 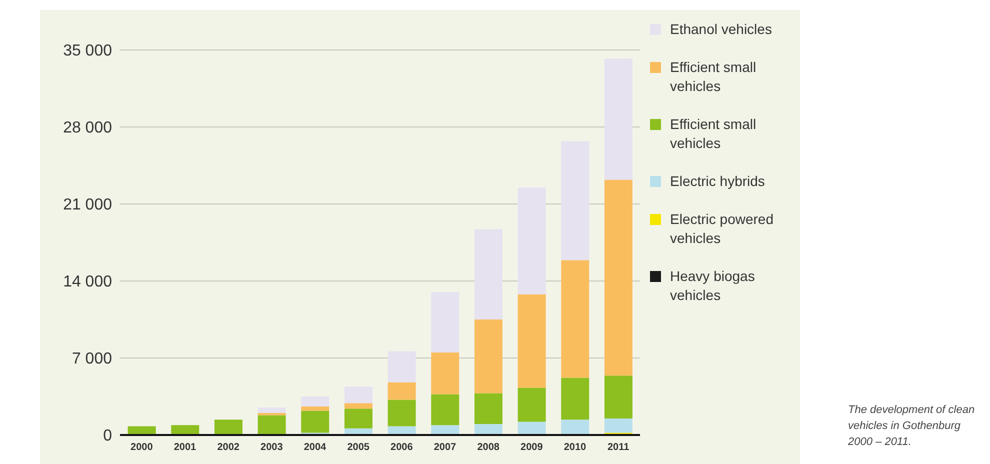 I want to click on legend-label: Electric powered vehicles, so click(x=722, y=229).